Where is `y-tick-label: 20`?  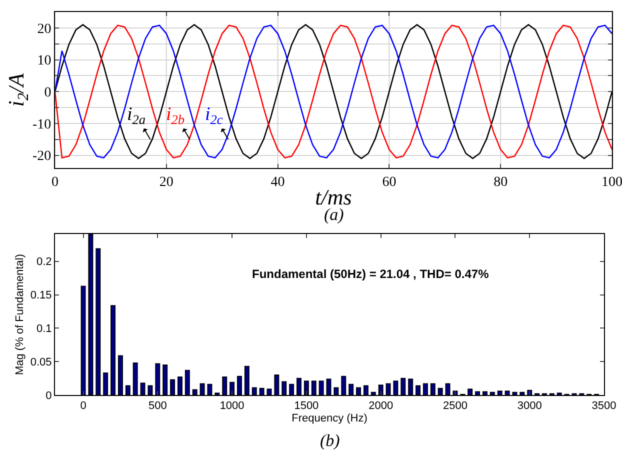
y-tick-label: 20 is located at coordinates (44, 29).